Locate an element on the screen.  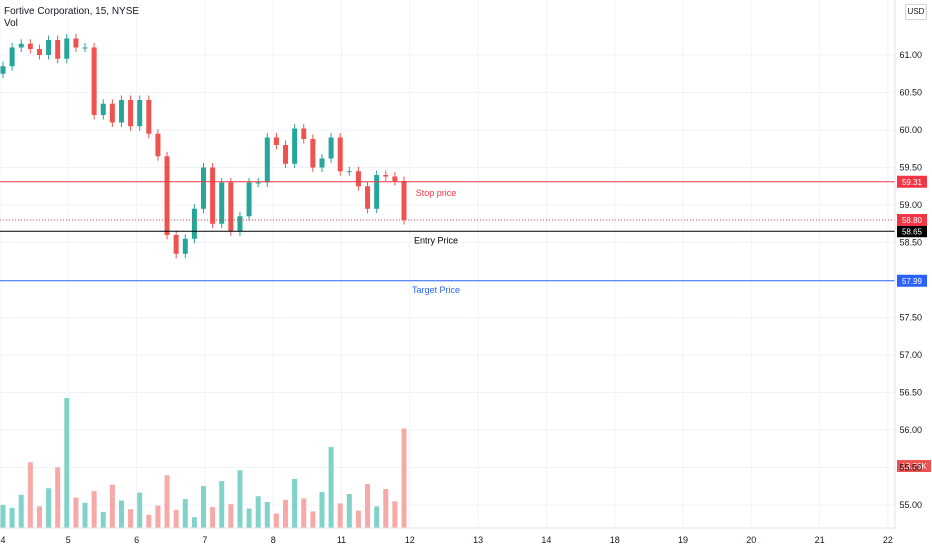
last-price-badge-text: 58.80 is located at coordinates (912, 220).